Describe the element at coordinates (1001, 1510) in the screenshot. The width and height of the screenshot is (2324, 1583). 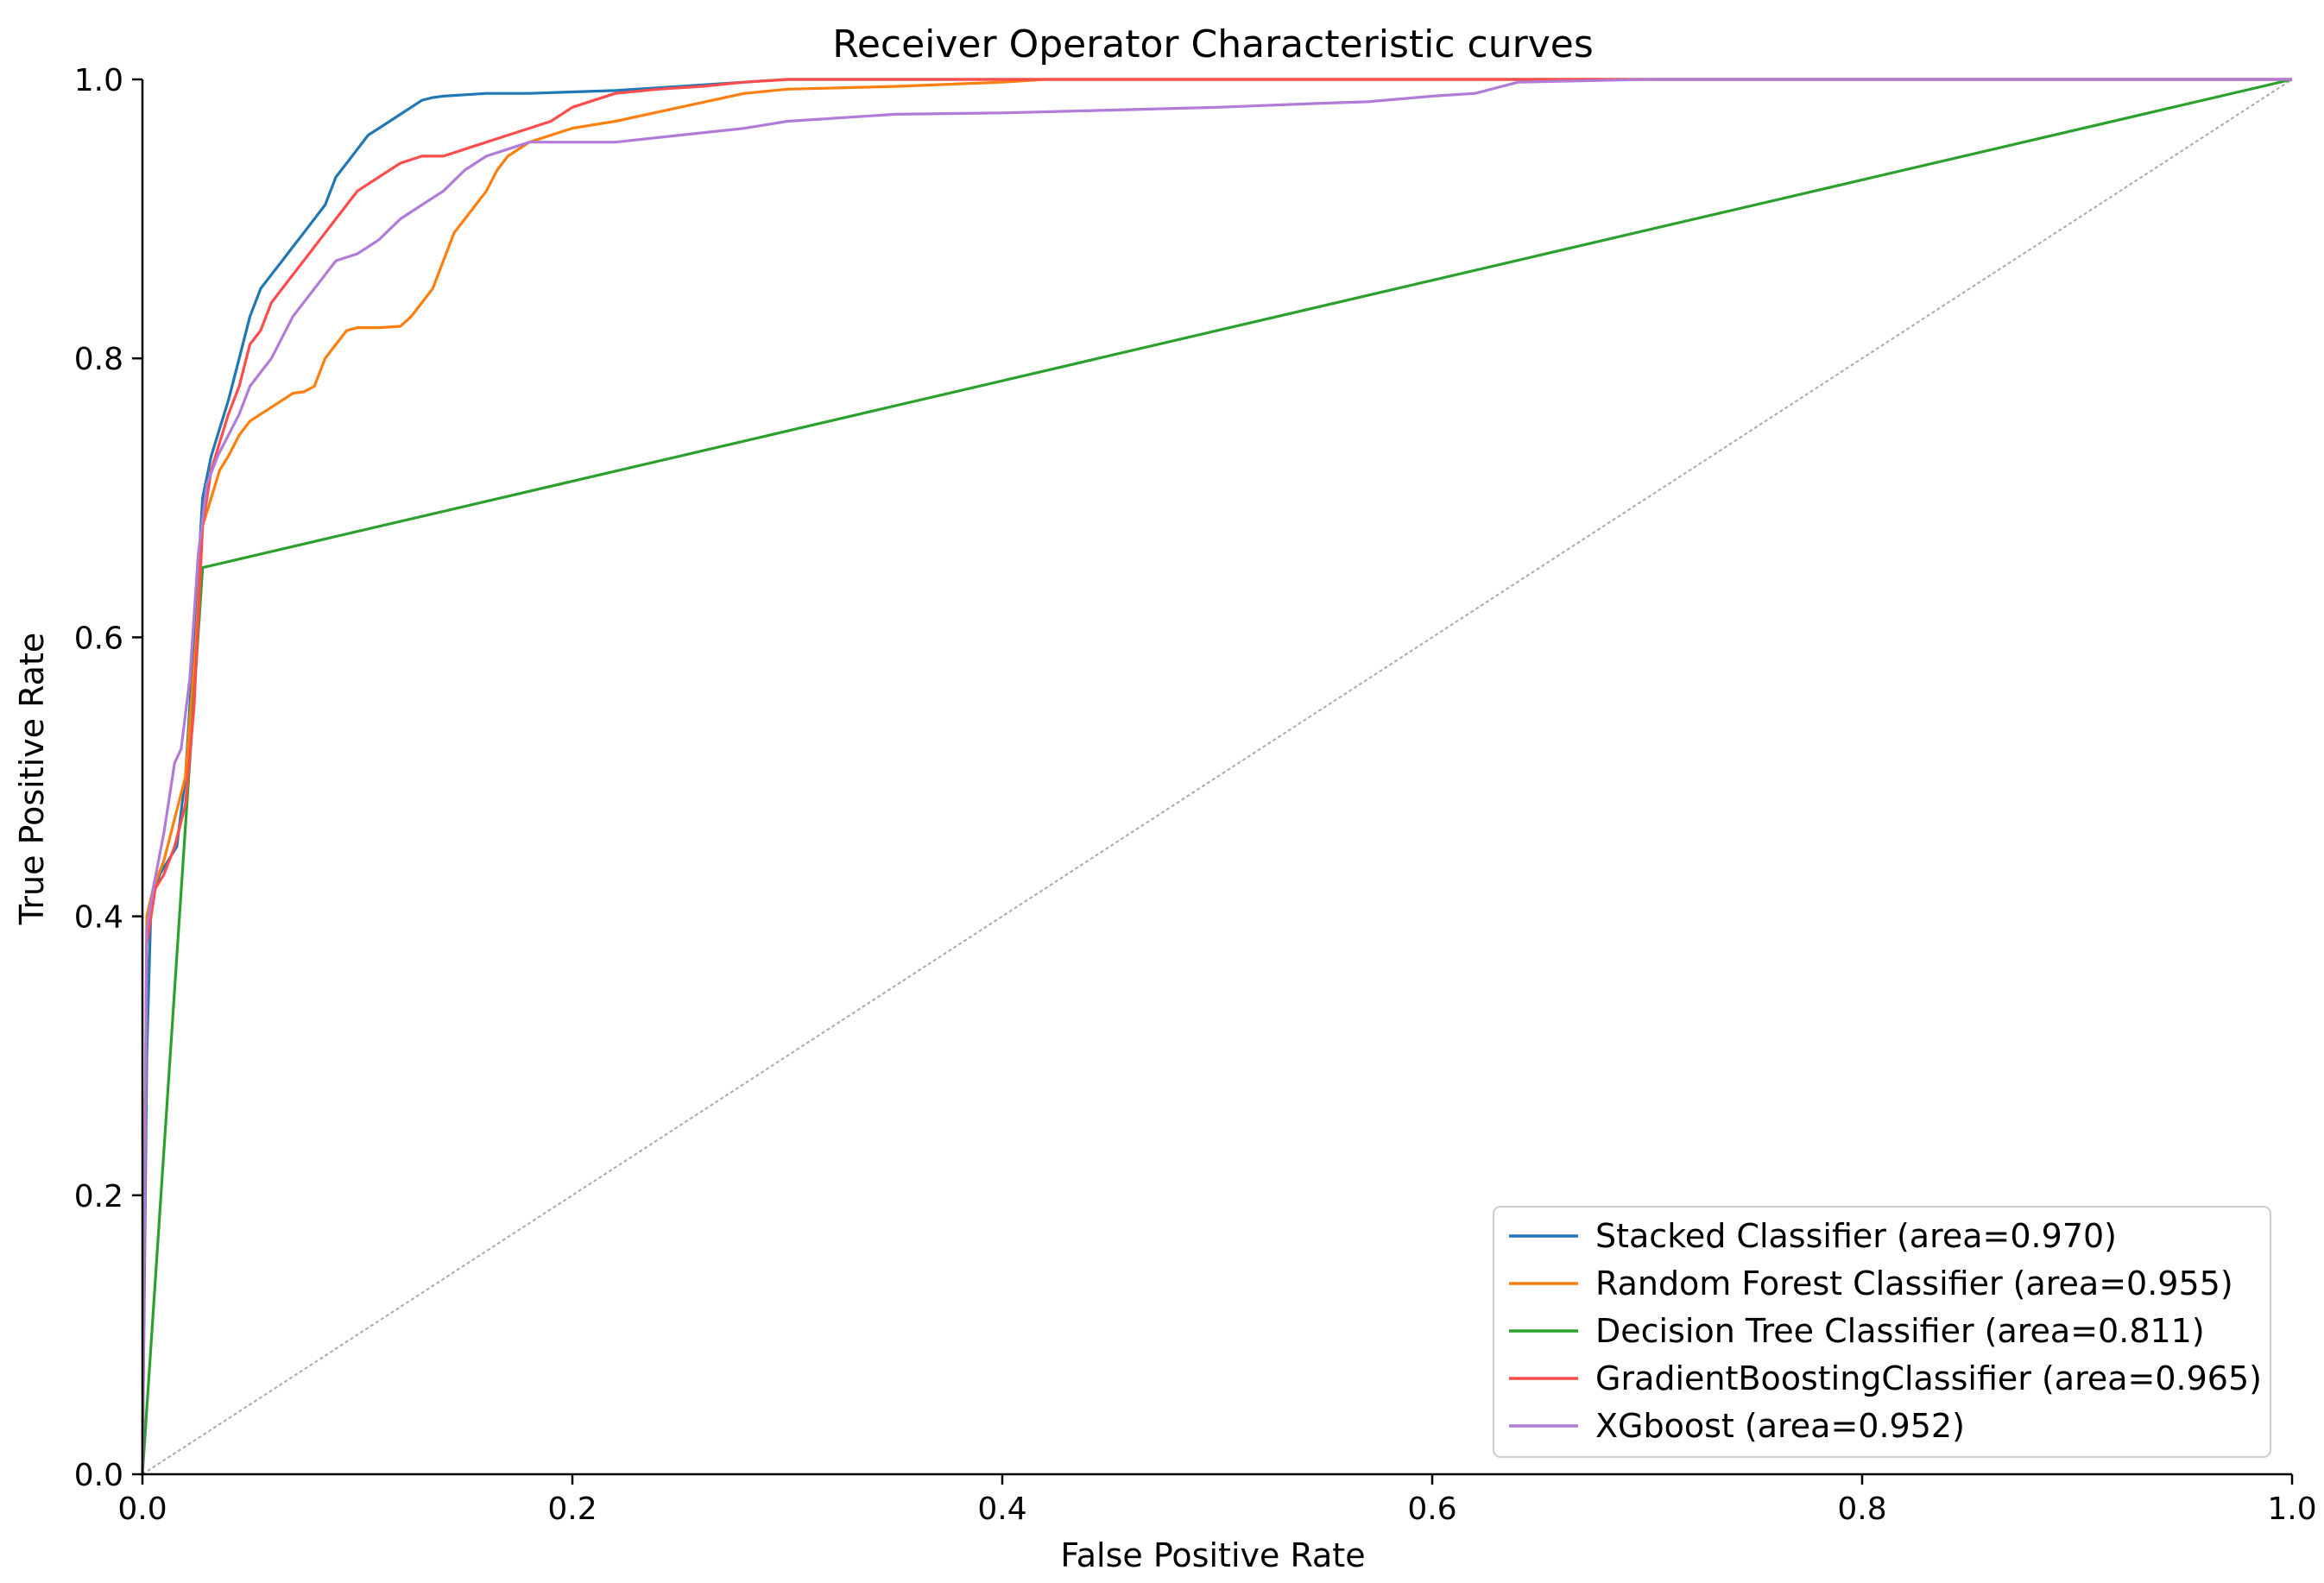
I see `x-tick-label: 0.4` at that location.